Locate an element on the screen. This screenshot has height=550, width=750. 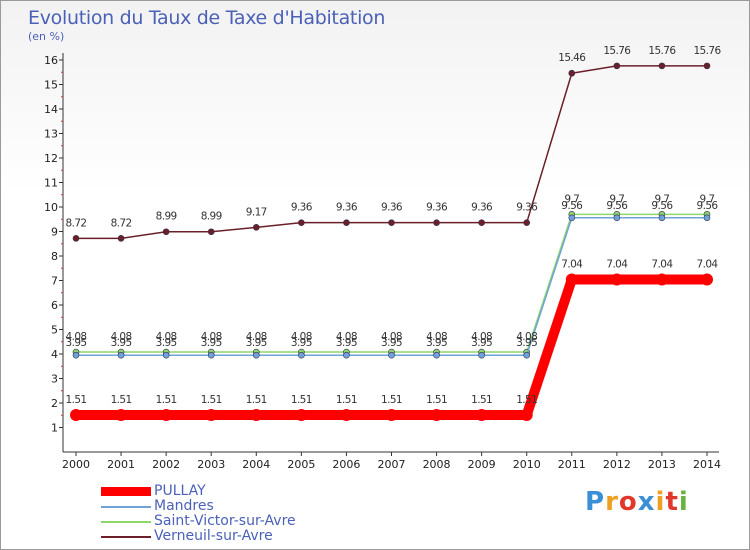
data-label: 8.72 is located at coordinates (121, 223).